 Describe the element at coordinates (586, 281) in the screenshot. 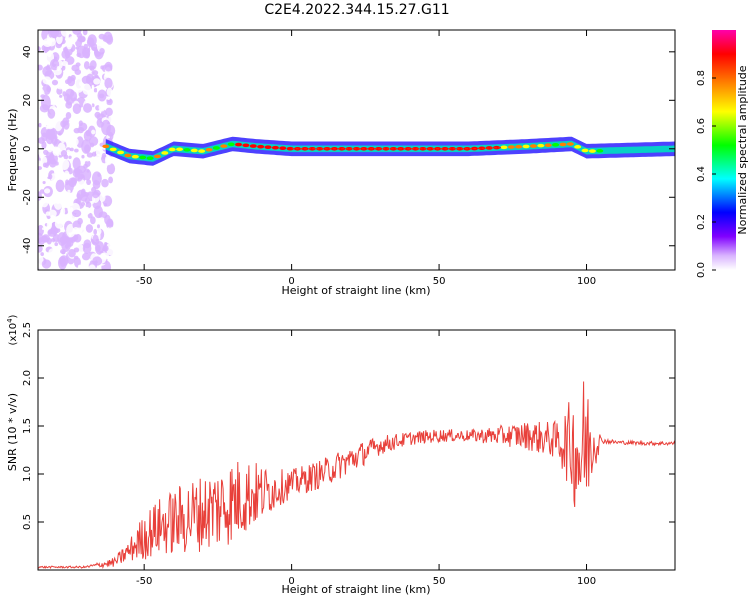

I see `spectrogram-x-tick-label: 100` at that location.